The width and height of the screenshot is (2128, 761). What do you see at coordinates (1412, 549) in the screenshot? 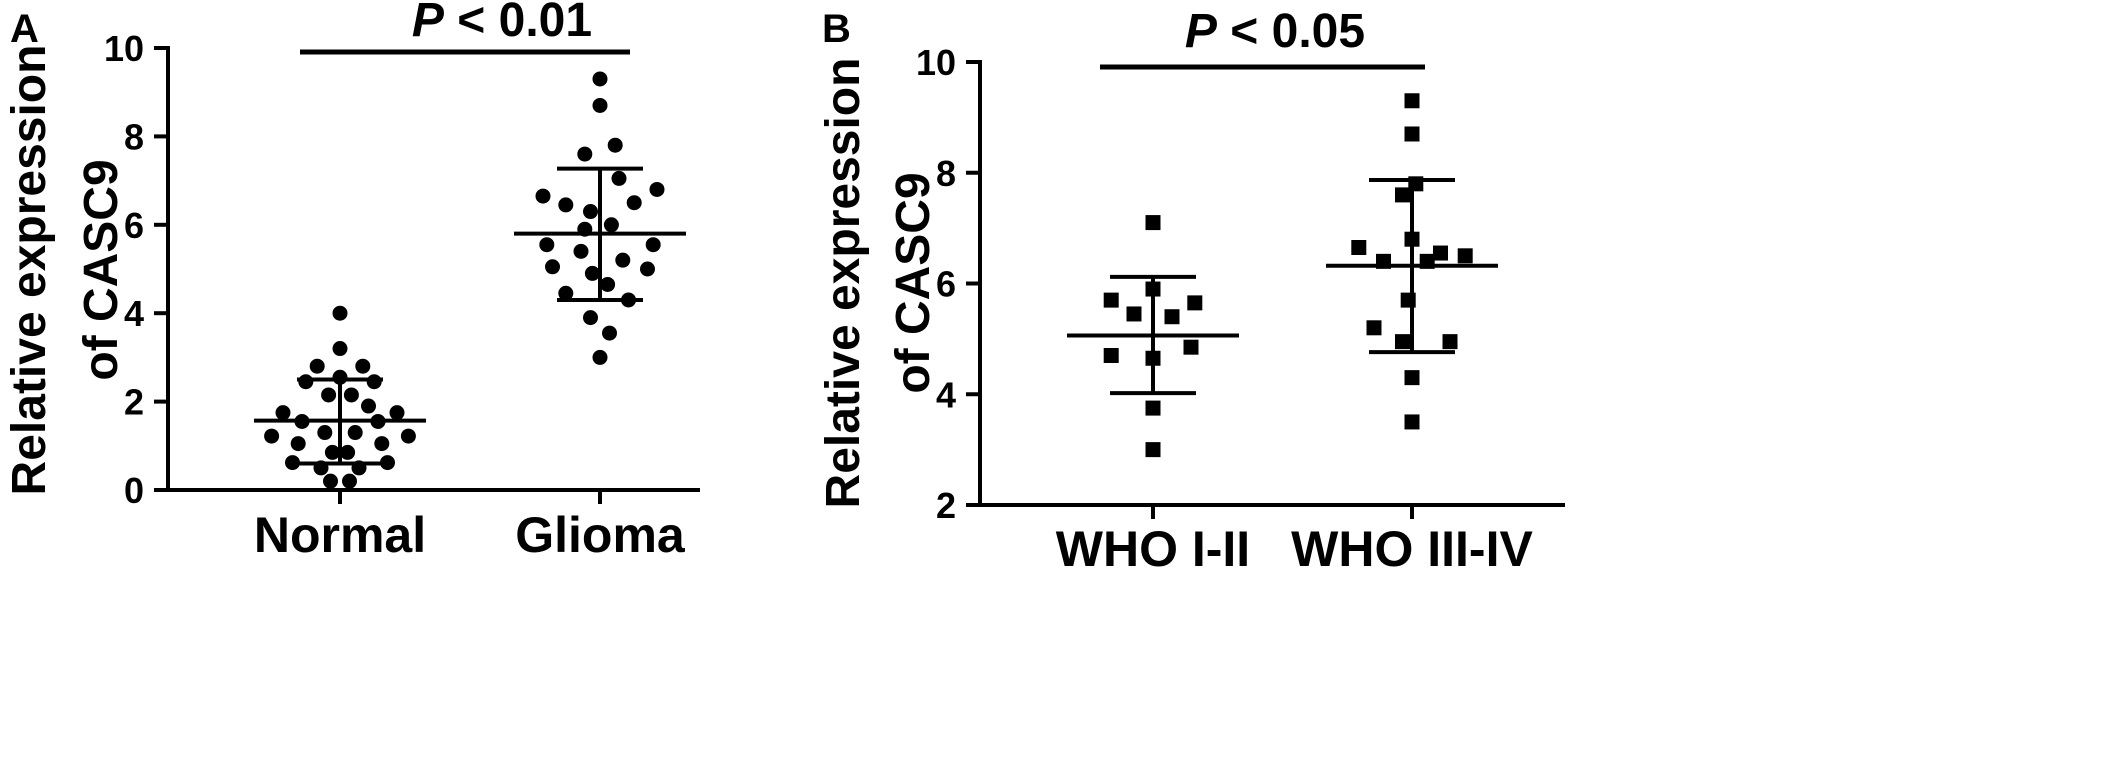
I see `x-tick-label: WHO III-IV` at bounding box center [1412, 549].